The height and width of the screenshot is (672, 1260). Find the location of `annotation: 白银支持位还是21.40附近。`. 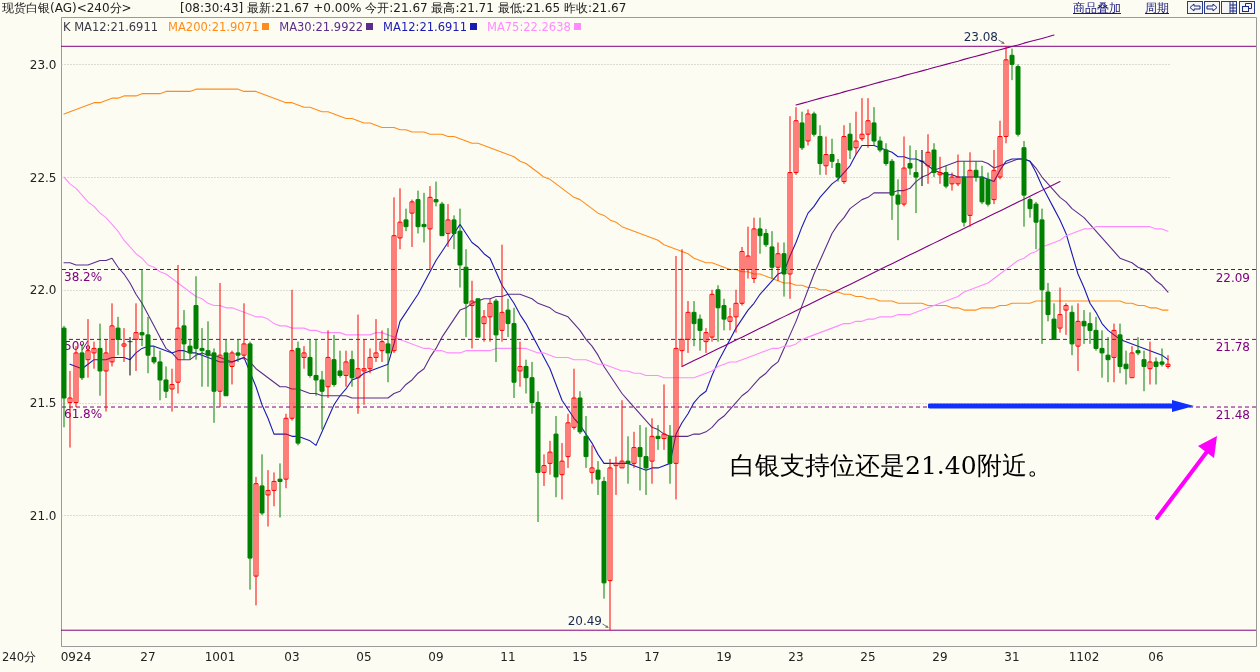

annotation: 白银支持位还是21.40附近。 is located at coordinates (891, 465).